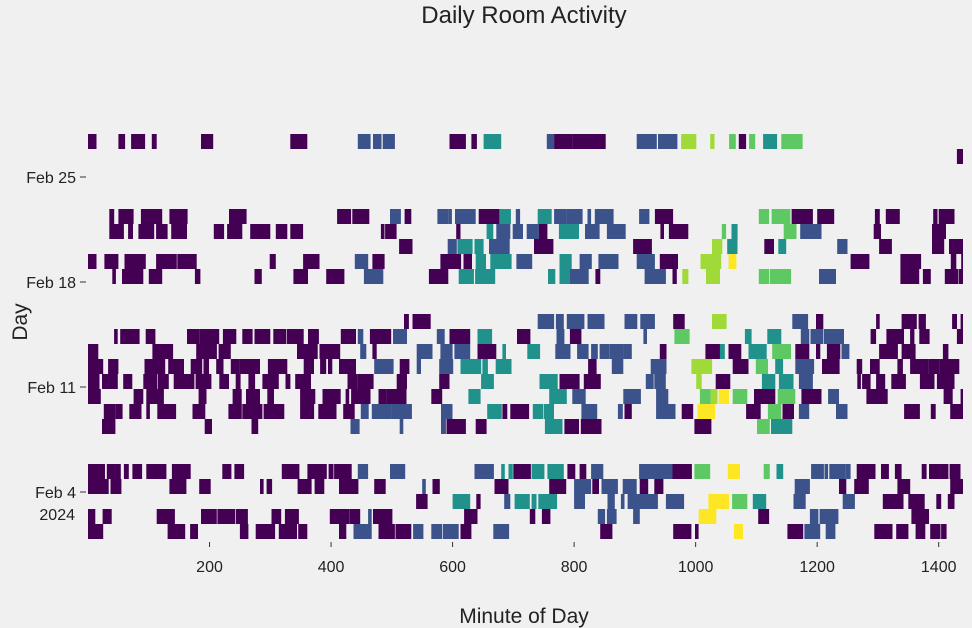 This screenshot has height=628, width=972. I want to click on x-tick-label: 1400, so click(939, 567).